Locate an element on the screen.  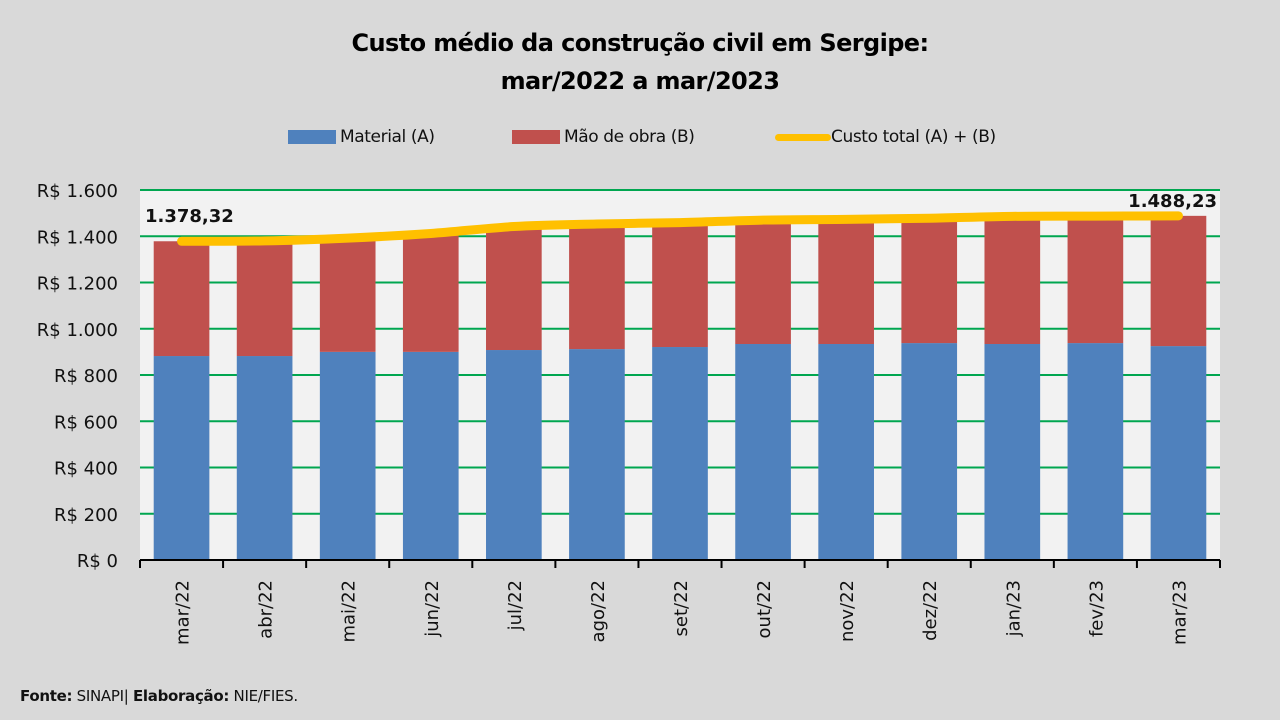
y-tick-label: R$ 400 is located at coordinates (86, 469).